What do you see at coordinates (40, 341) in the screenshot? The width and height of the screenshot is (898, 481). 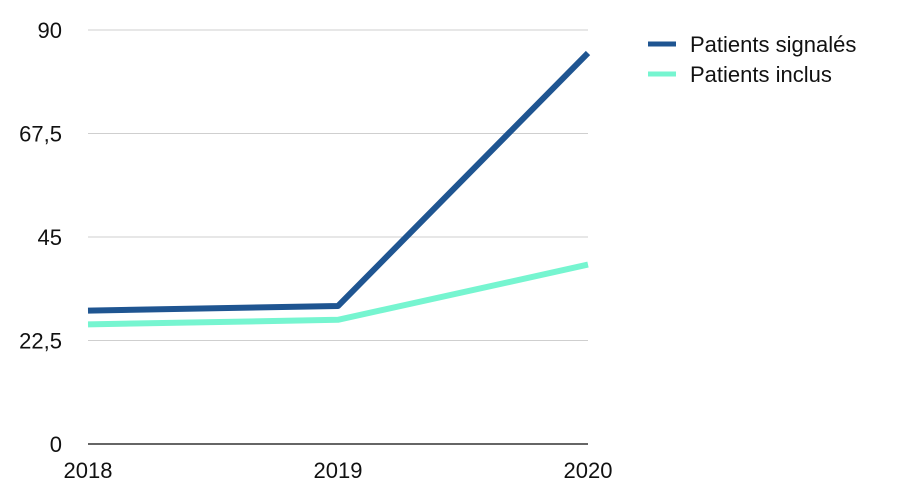 I see `y-tick-label: 22,5` at bounding box center [40, 341].